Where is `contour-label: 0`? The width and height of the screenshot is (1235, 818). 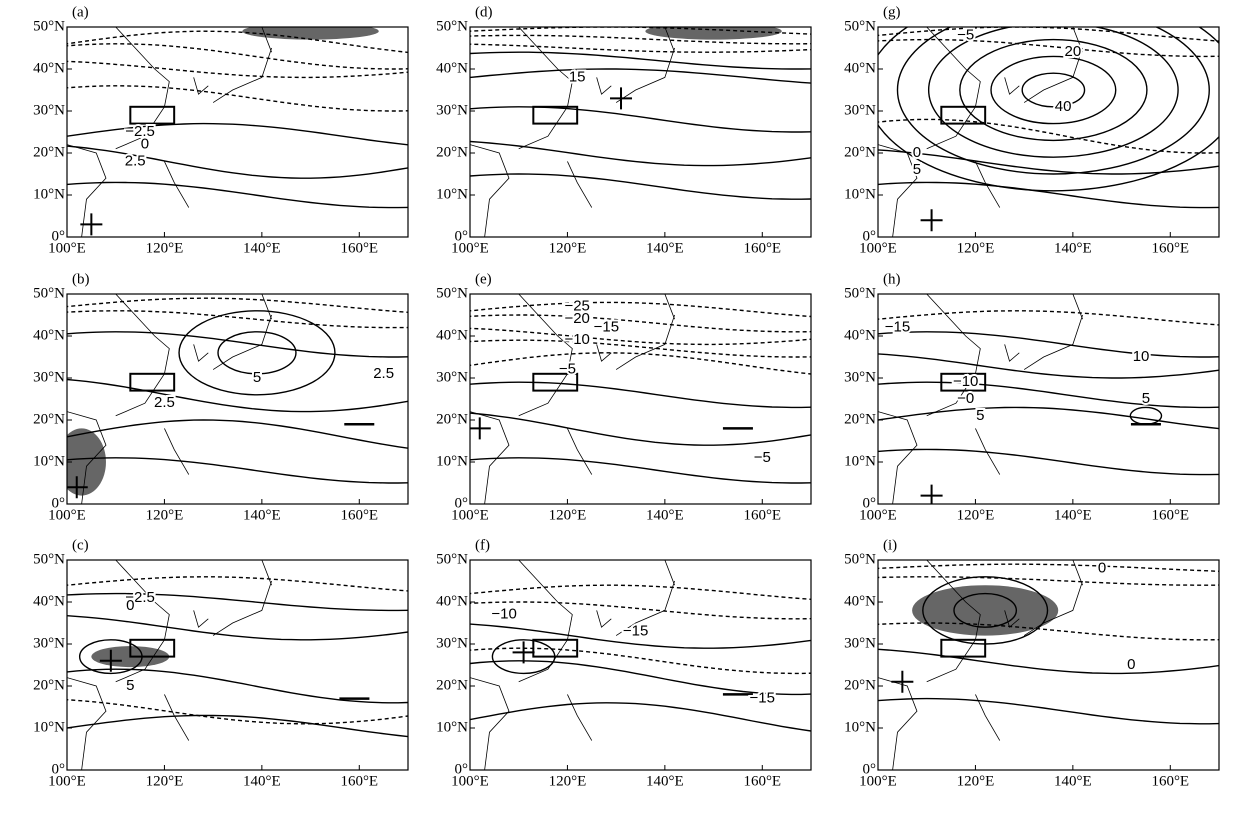
contour-label: 0 is located at coordinates (1102, 567).